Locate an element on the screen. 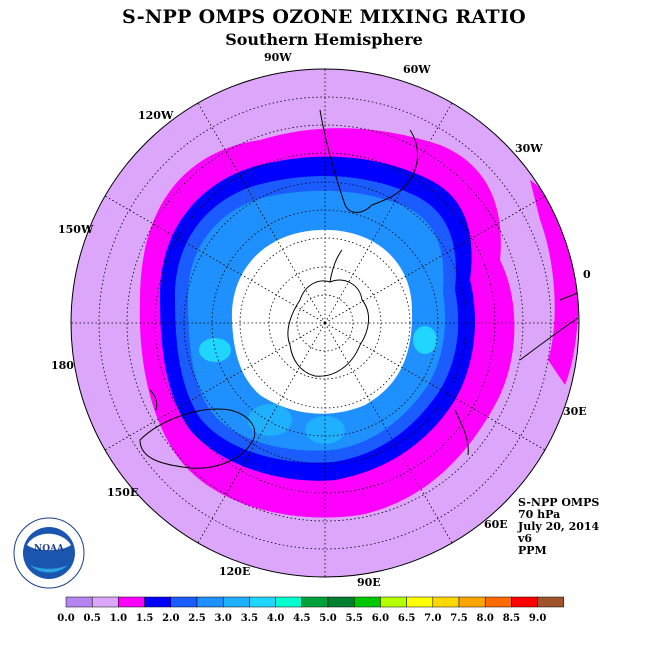 This screenshot has width=648, height=648. colorbar-tick-label: 8.5 is located at coordinates (511, 618).